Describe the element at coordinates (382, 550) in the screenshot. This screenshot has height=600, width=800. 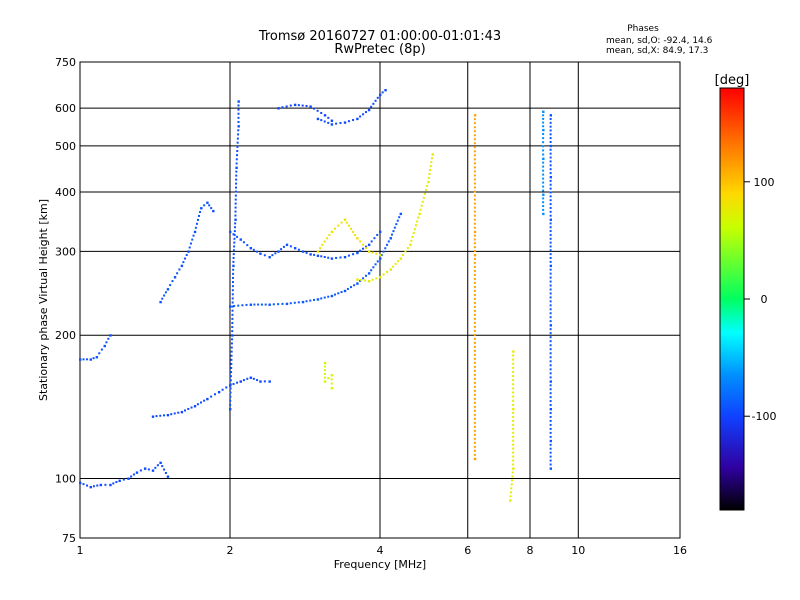
I see `x-tick-labels: 1 2 4 6 8 10 16` at that location.